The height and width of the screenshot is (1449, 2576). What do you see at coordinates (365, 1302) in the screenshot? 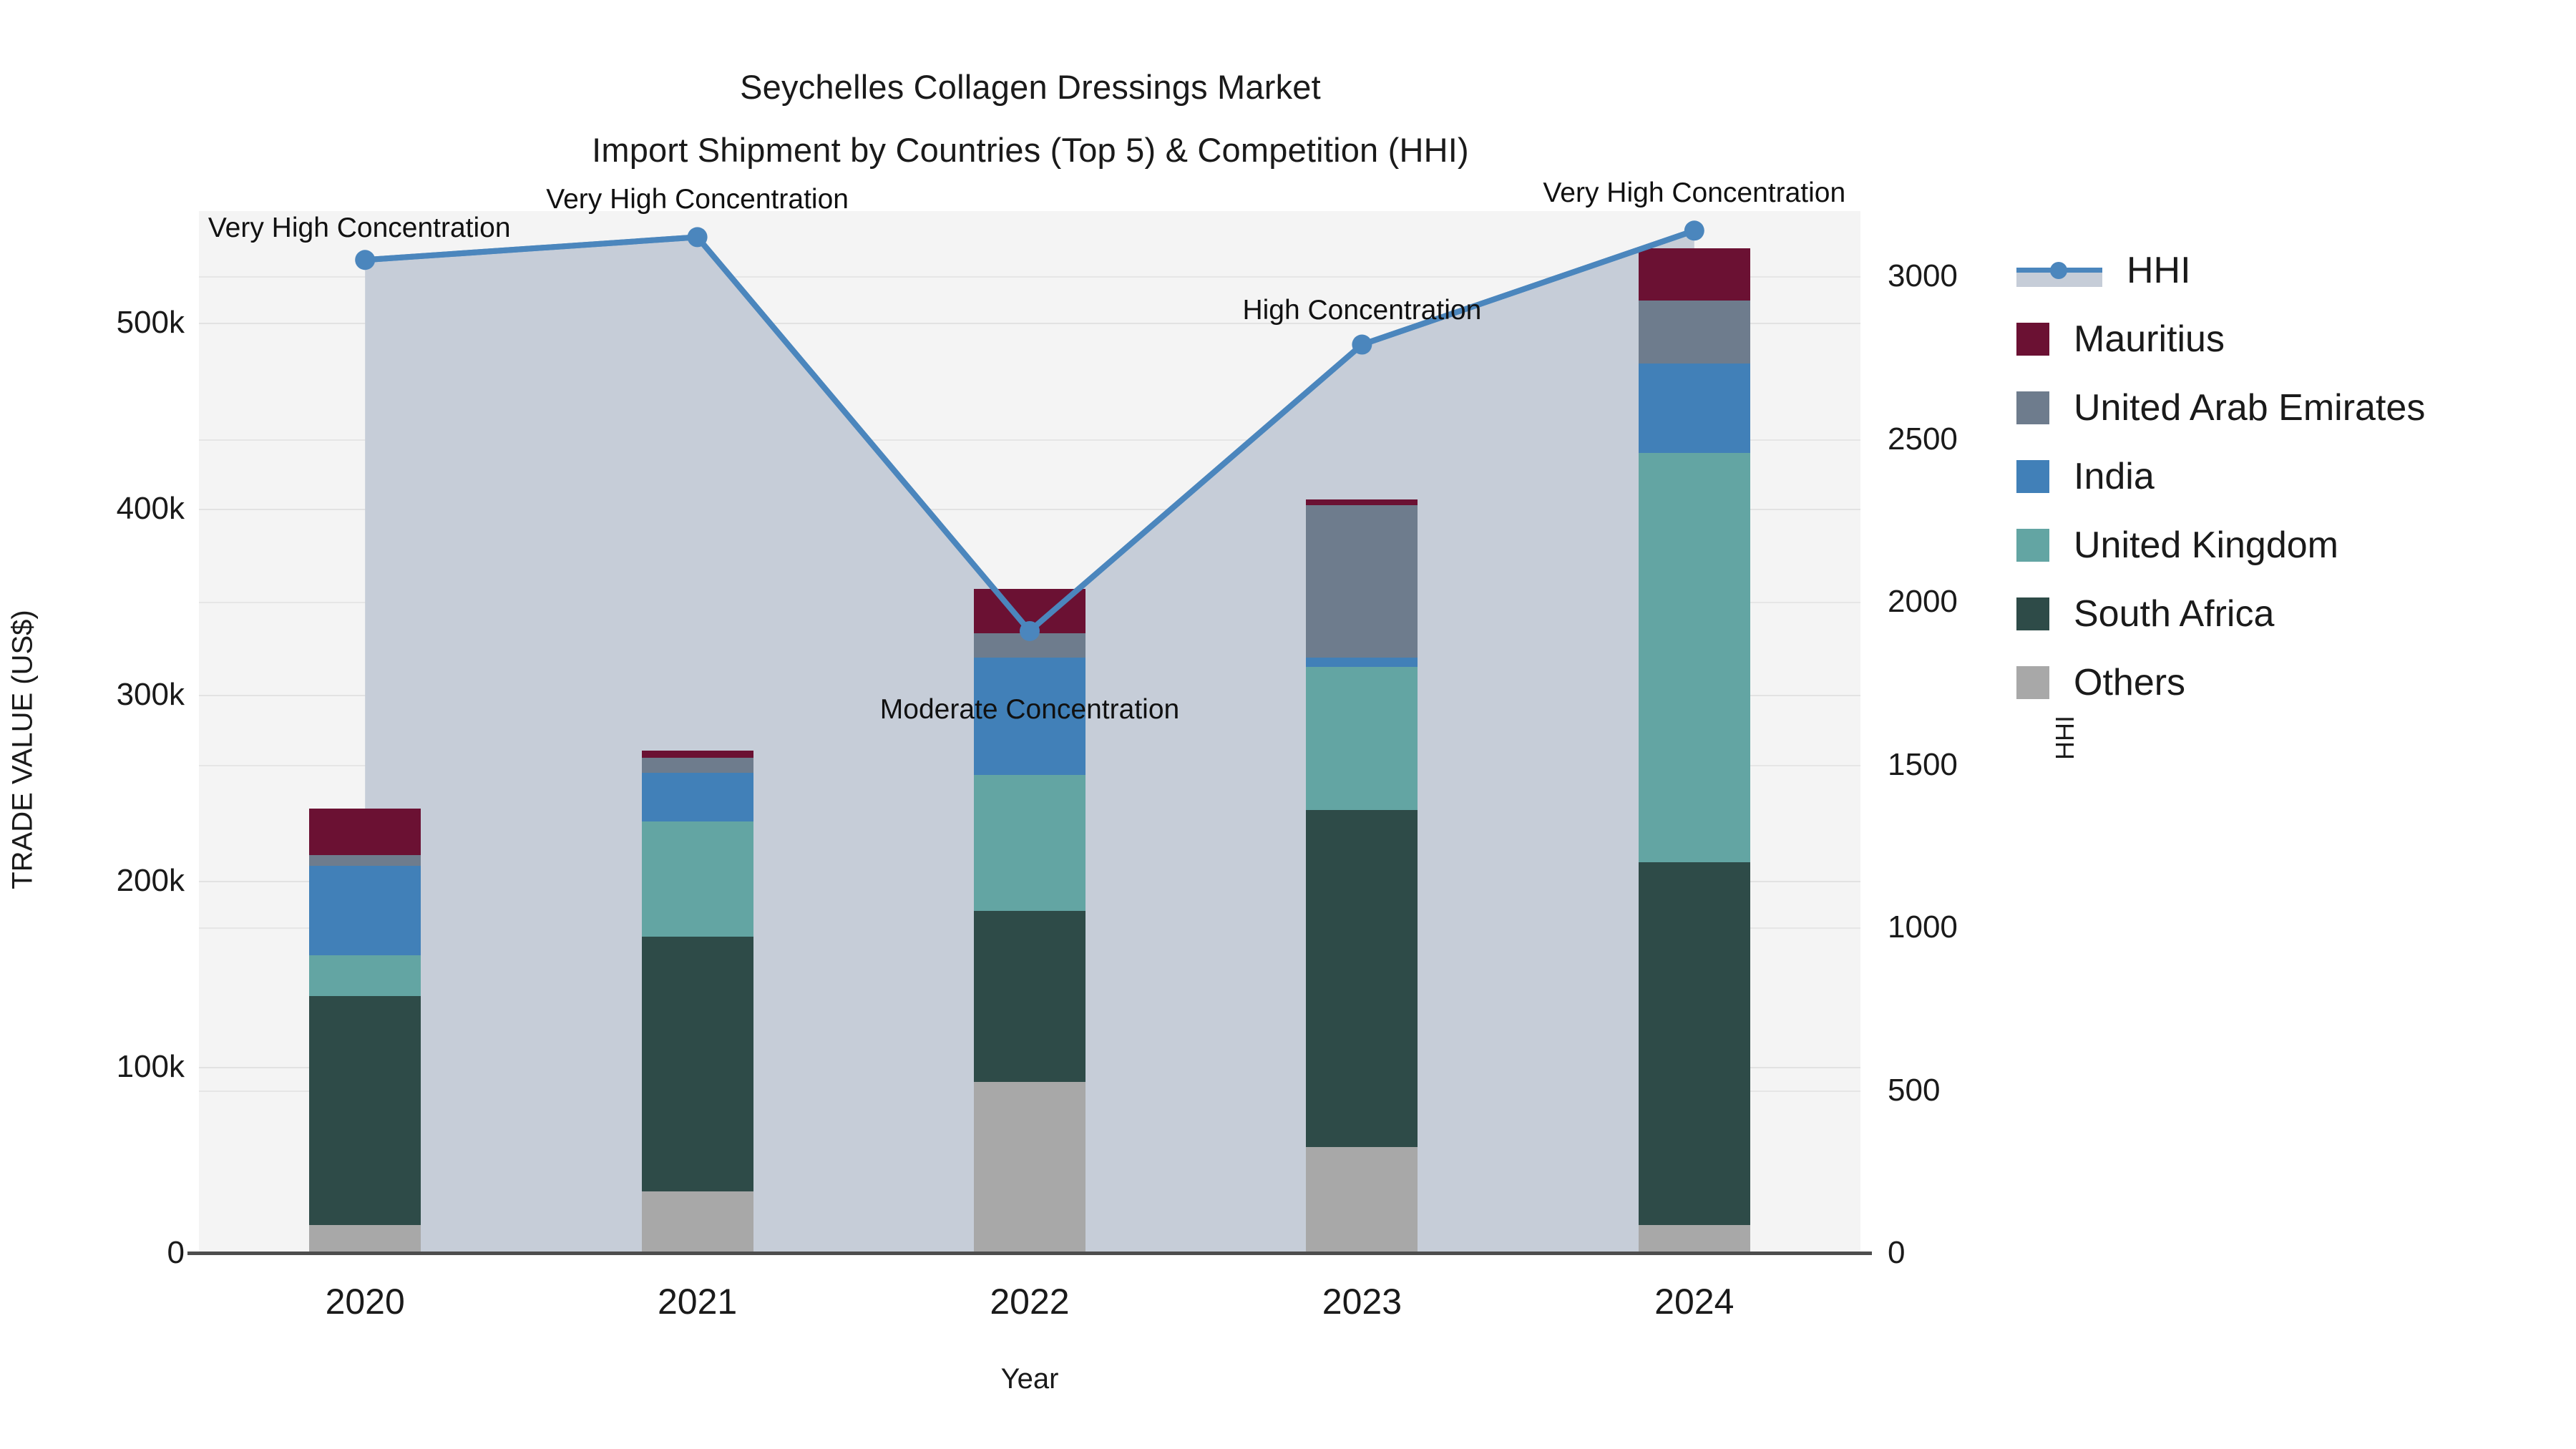
I see `x-axis-tick-label: 2020` at bounding box center [365, 1302].